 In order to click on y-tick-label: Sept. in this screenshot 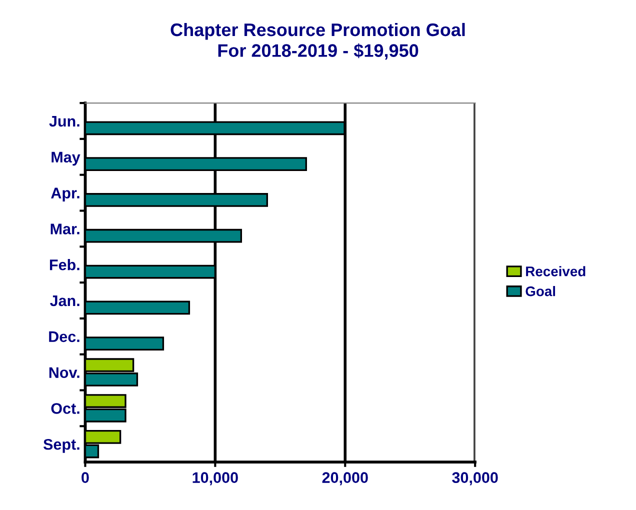, I will do `click(61, 445)`.